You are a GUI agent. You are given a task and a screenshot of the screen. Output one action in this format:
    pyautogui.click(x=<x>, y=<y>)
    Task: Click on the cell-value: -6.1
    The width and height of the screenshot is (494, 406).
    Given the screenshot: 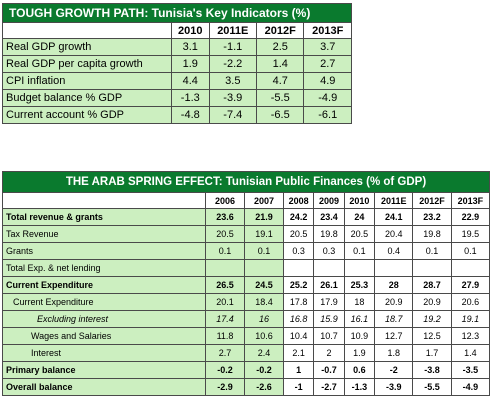 What is the action you would take?
    pyautogui.click(x=327, y=115)
    